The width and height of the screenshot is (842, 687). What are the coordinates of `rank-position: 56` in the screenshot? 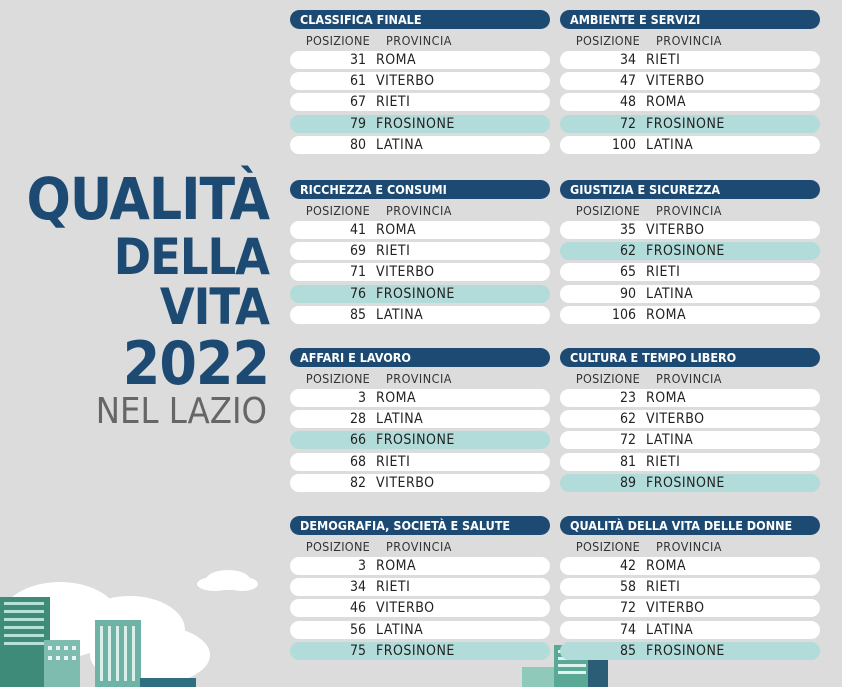 It's located at (357, 629).